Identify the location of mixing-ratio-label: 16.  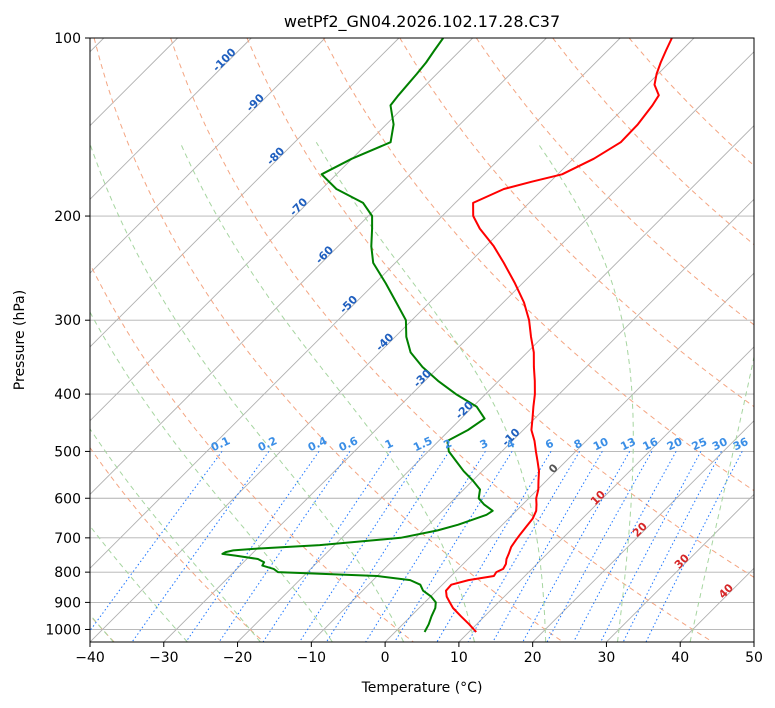
(651, 444).